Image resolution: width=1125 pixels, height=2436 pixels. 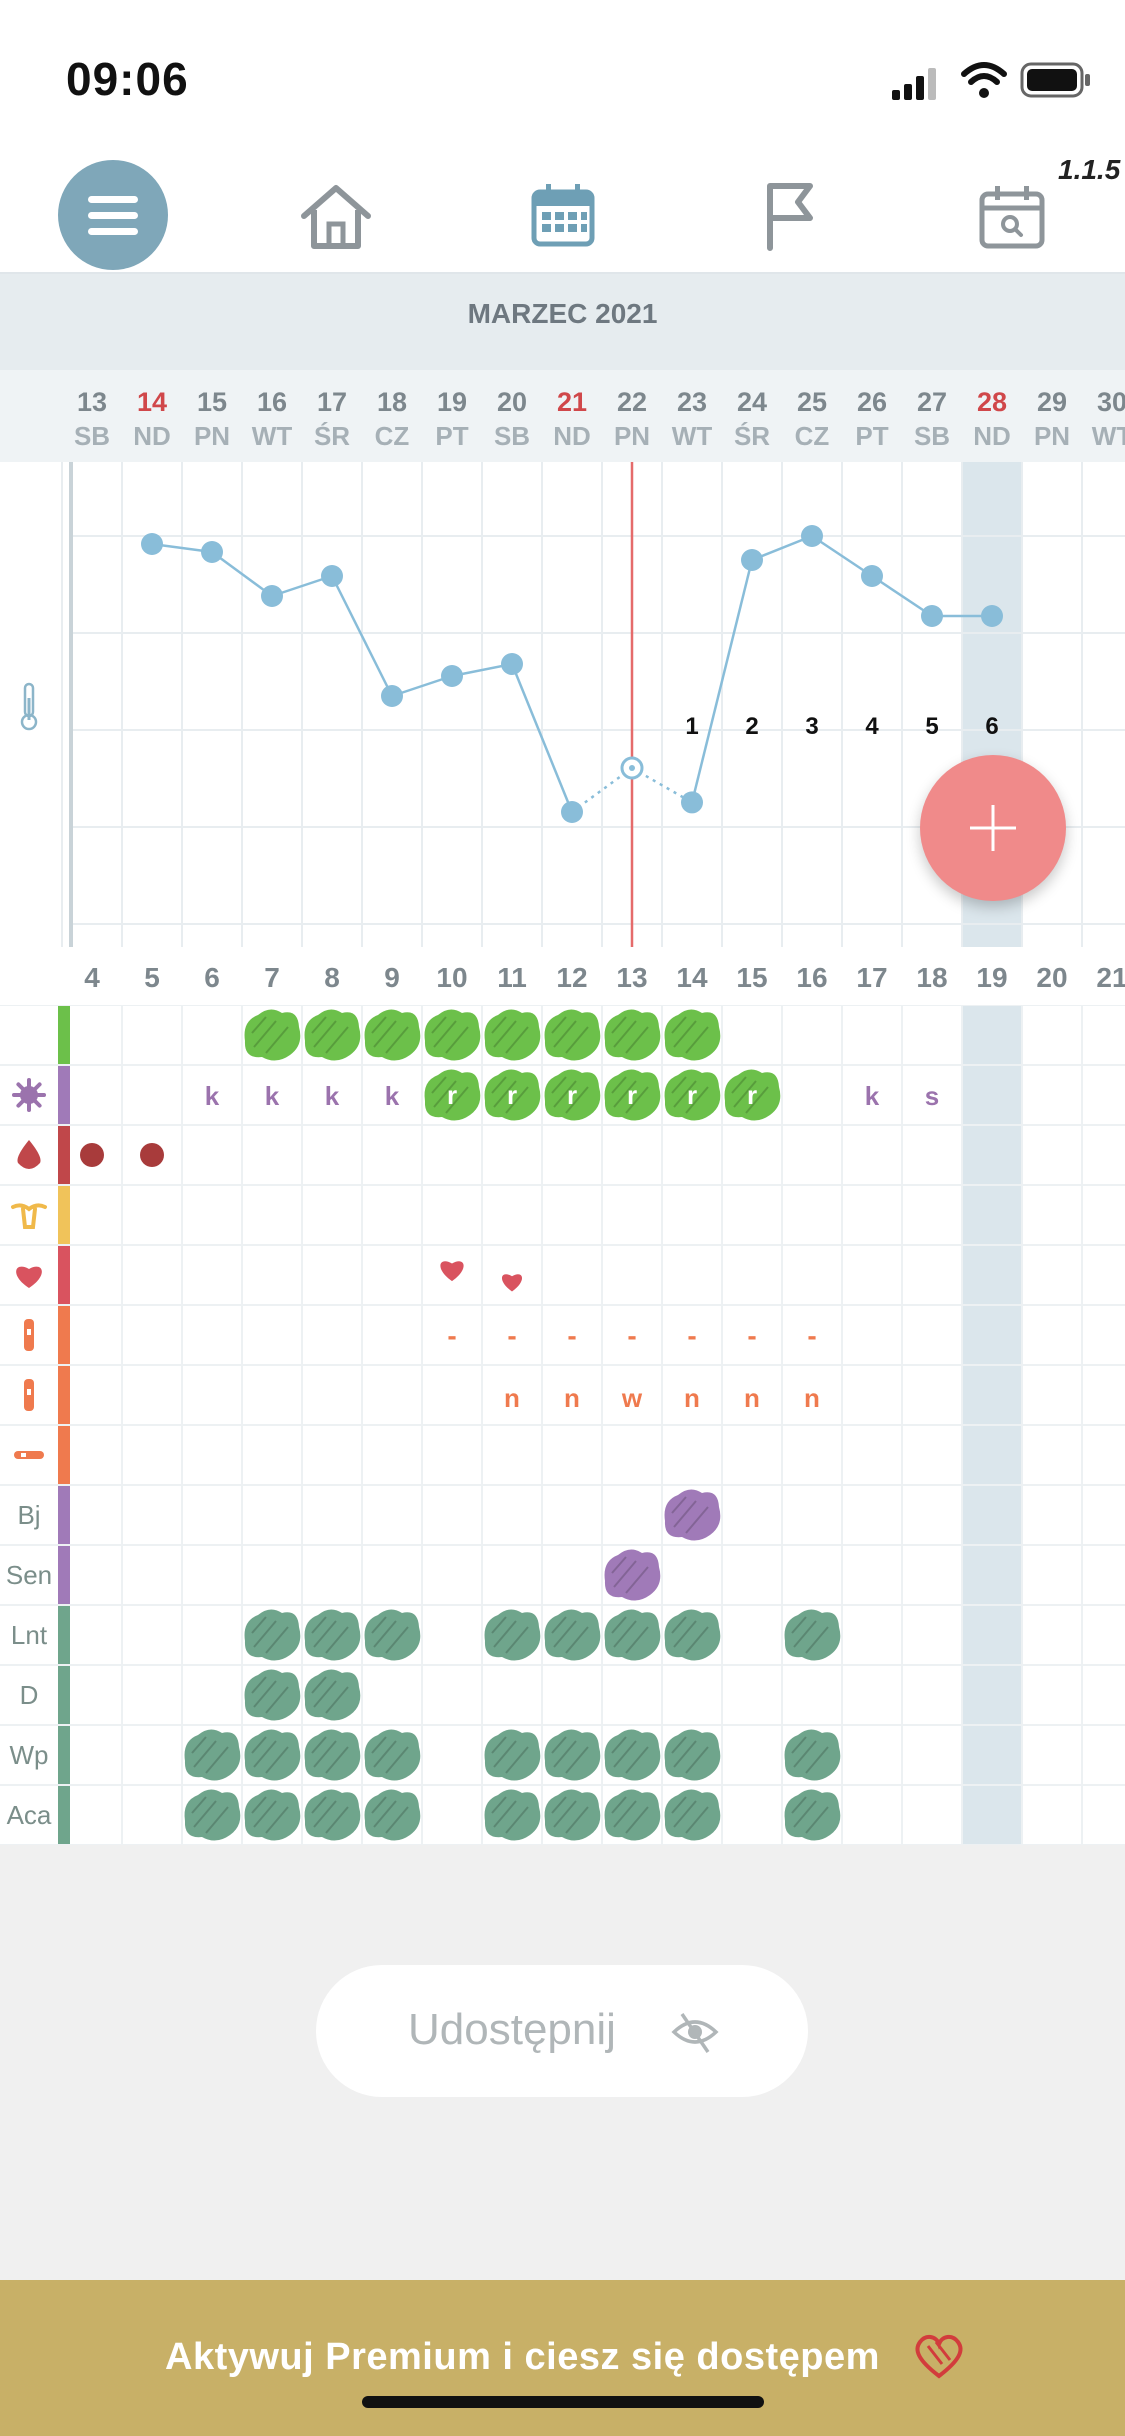 What do you see at coordinates (812, 419) in the screenshot?
I see `day-column-header: 25 CZ` at bounding box center [812, 419].